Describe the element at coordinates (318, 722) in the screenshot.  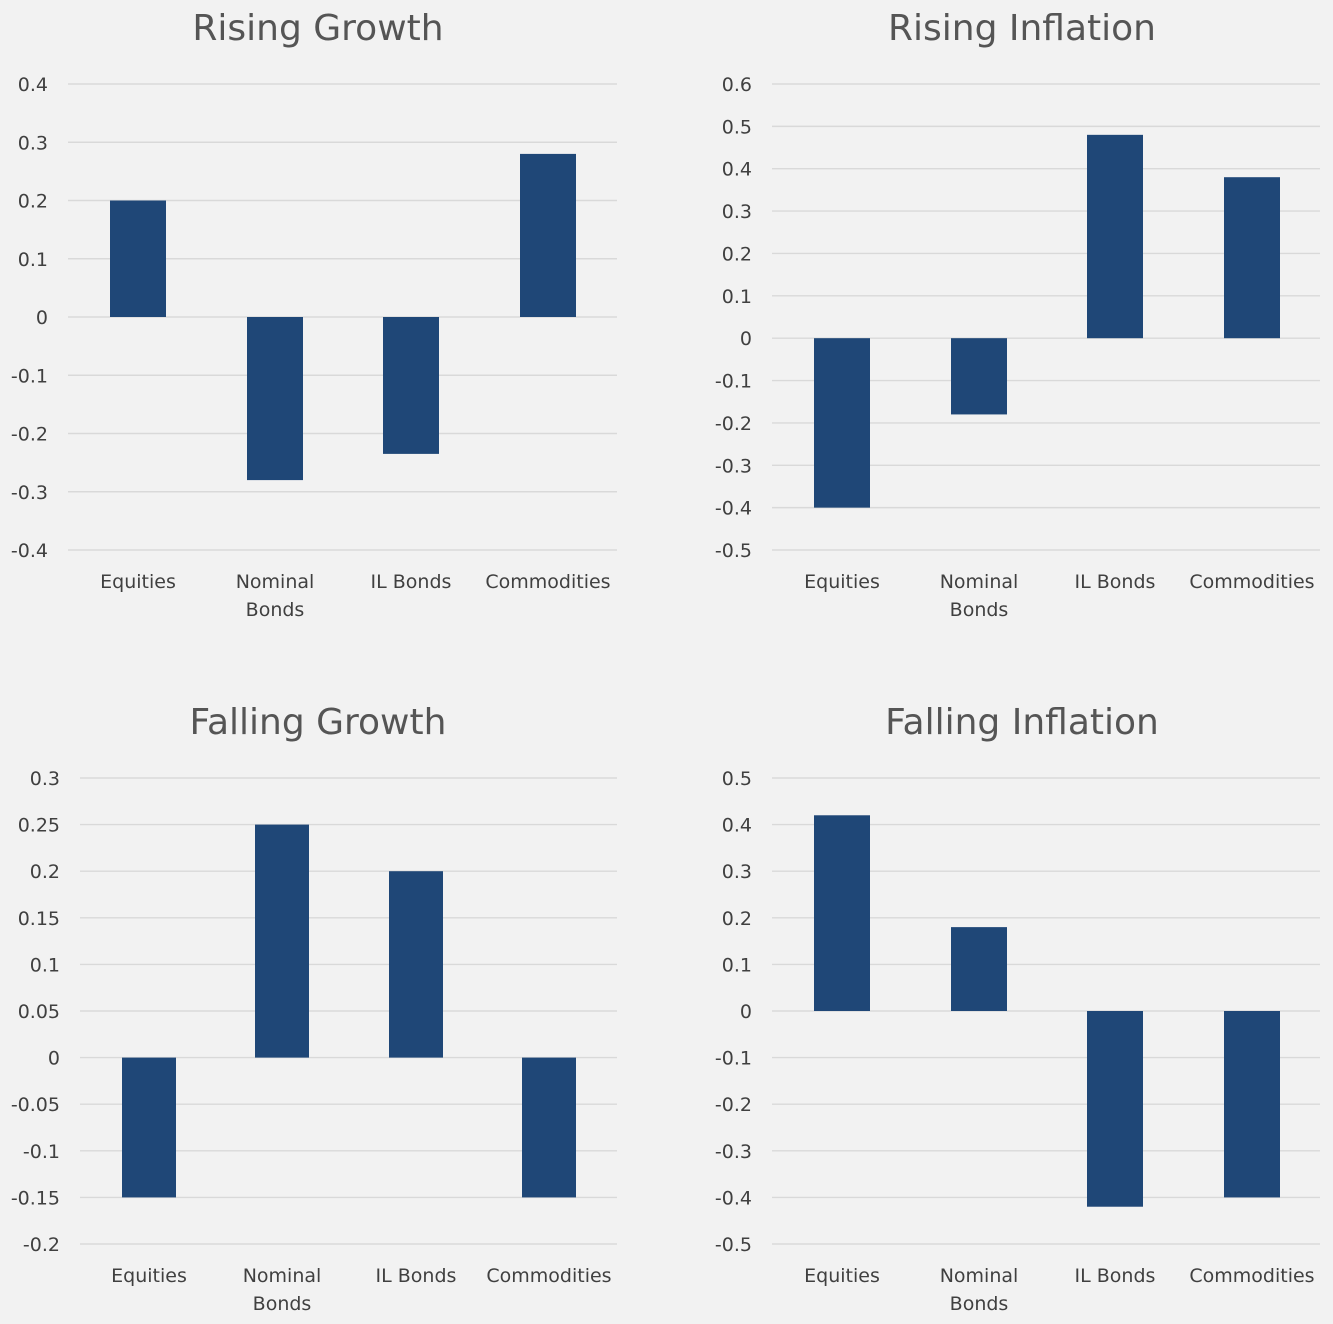
I see `chart-title: Falling Growth` at that location.